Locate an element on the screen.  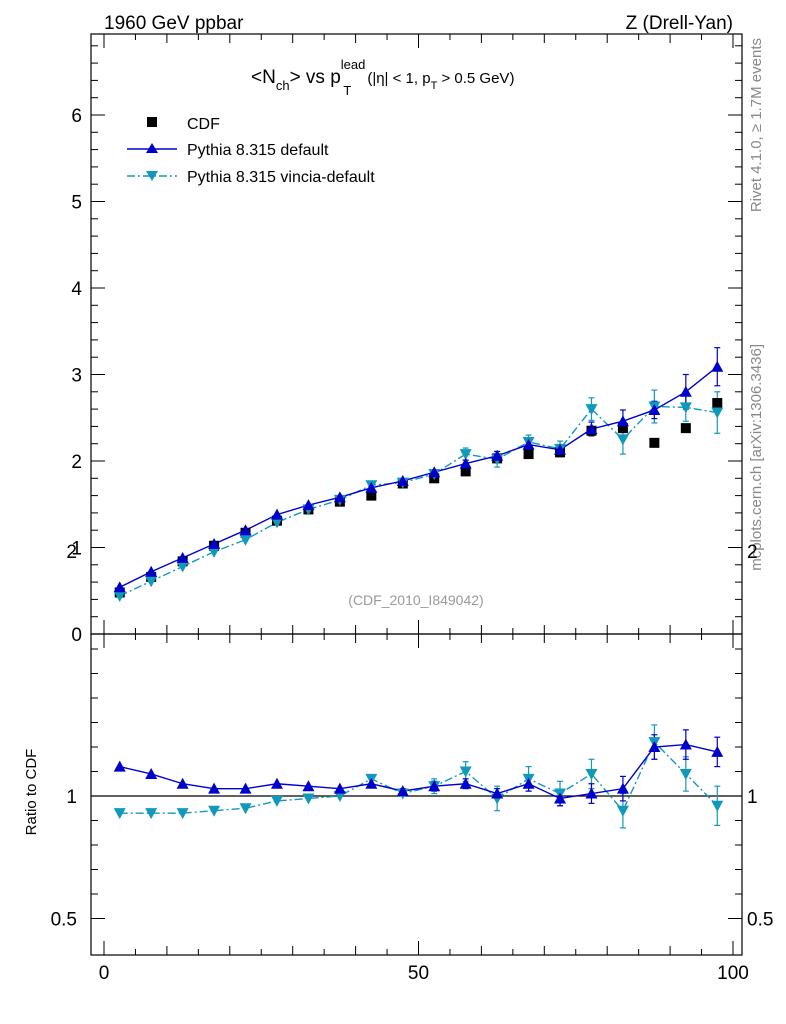
y-tick-label: 3 is located at coordinates (76, 376).